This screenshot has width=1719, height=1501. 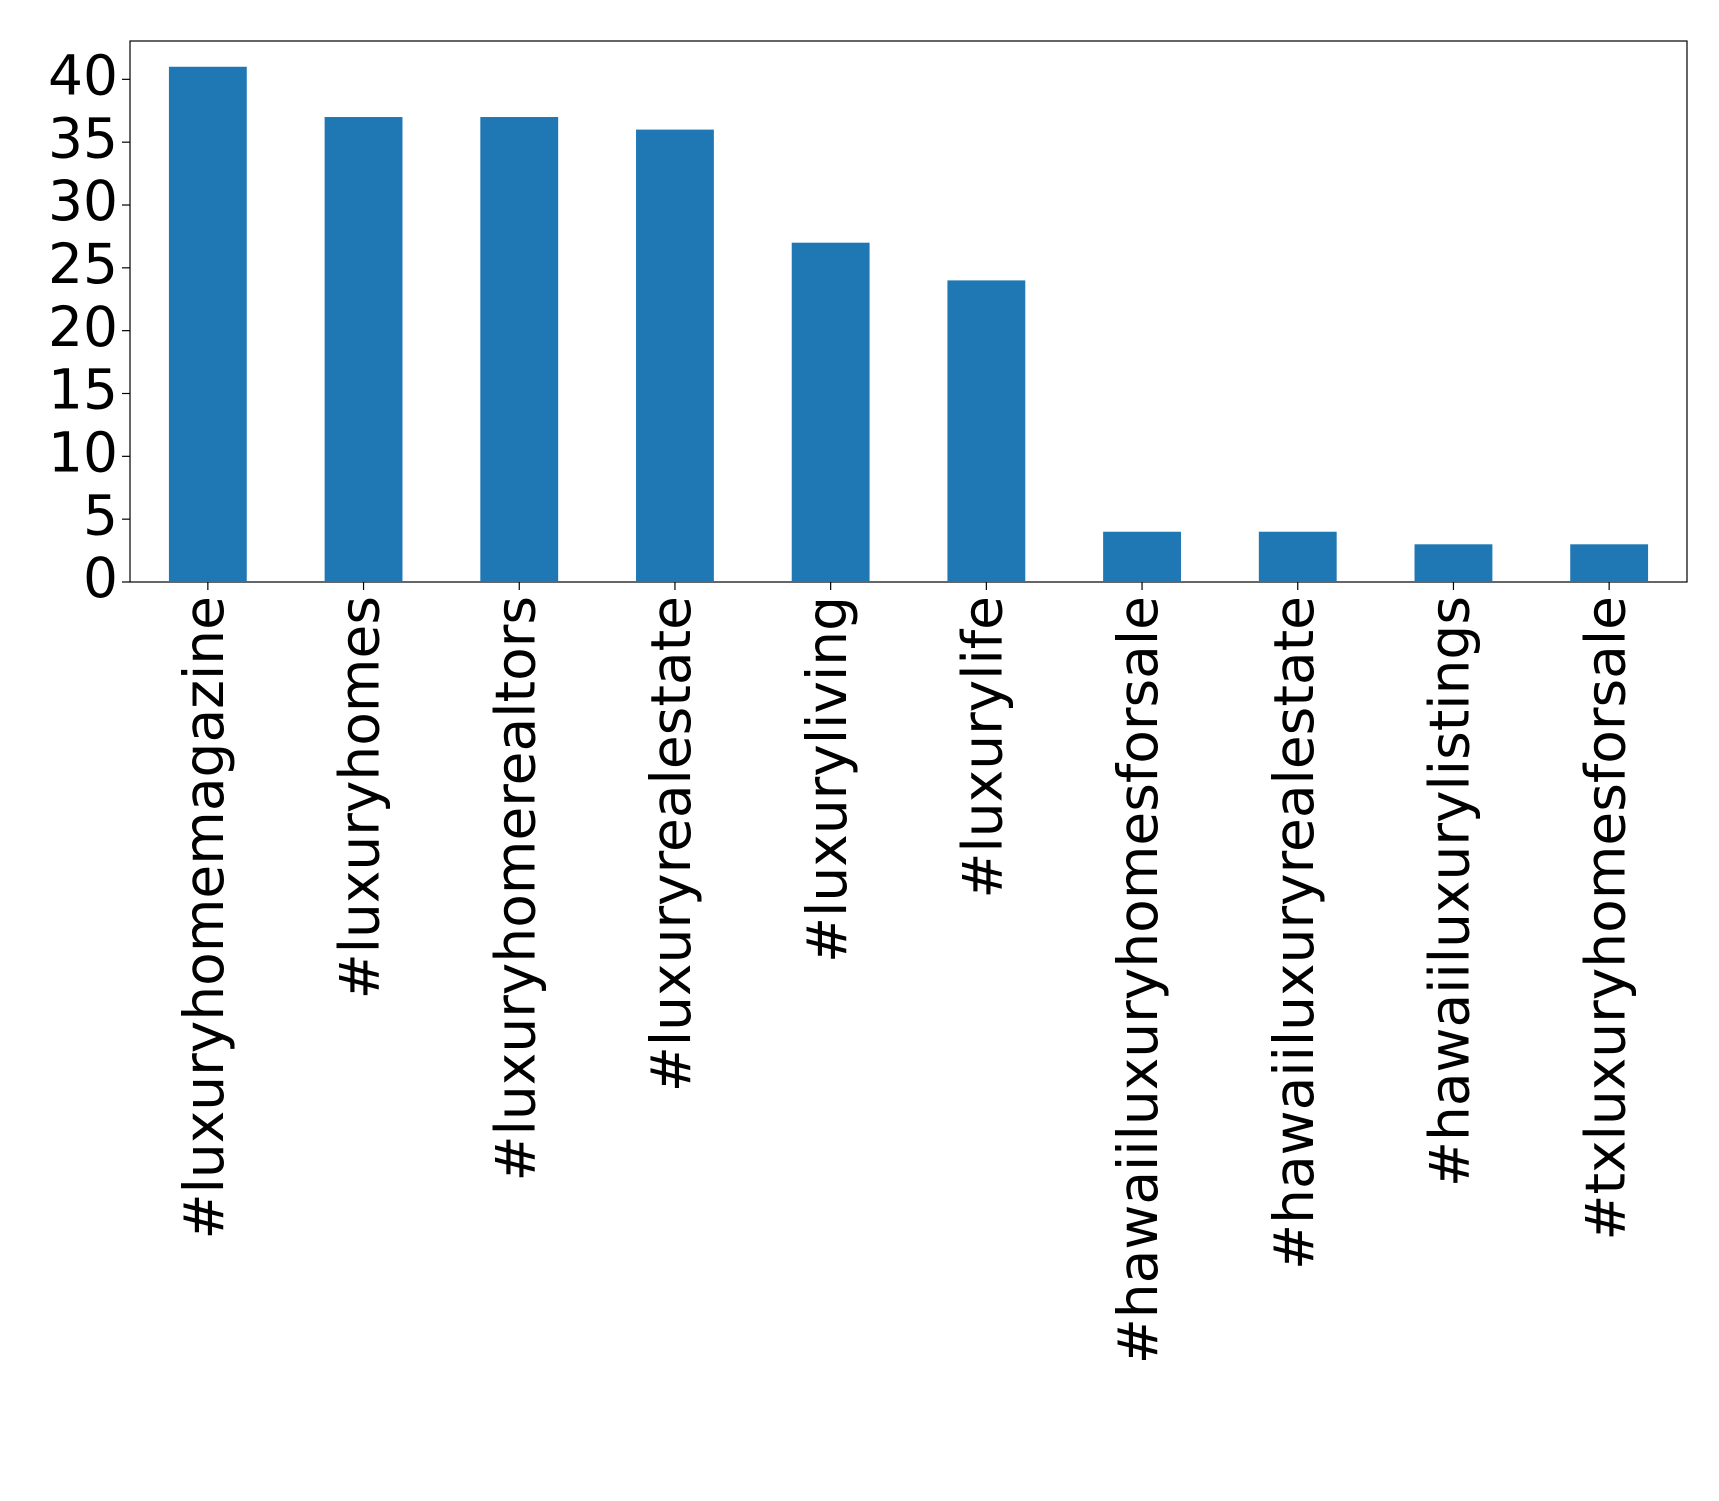 I want to click on x-tick-label: #hawaiiluxuryrealestate, so click(x=1294, y=933).